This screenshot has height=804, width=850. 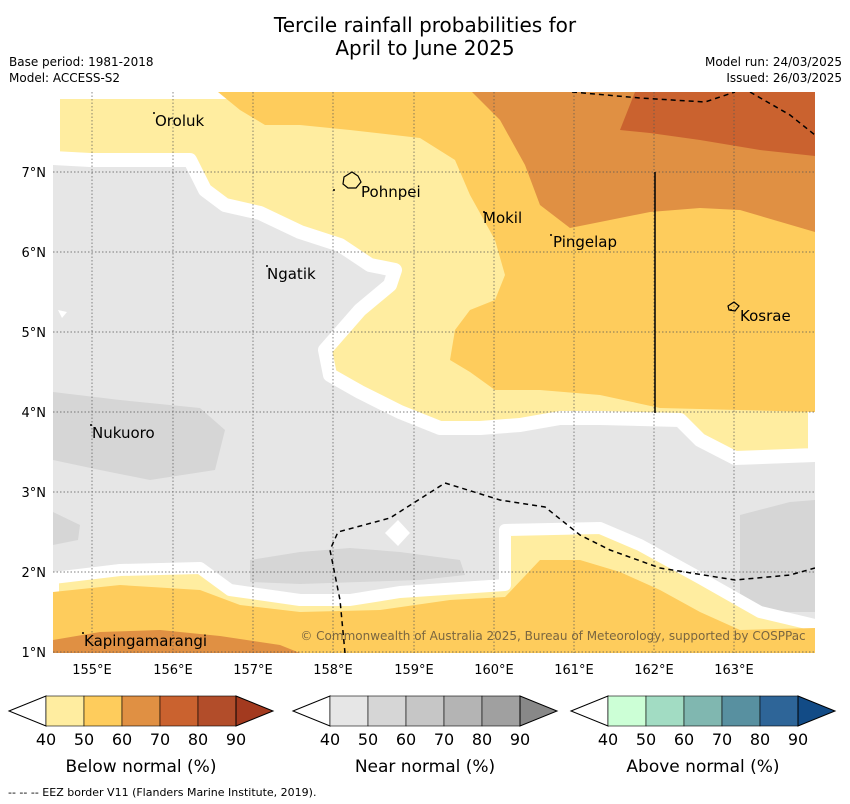 I want to click on place-label: Mokil, so click(x=502, y=218).